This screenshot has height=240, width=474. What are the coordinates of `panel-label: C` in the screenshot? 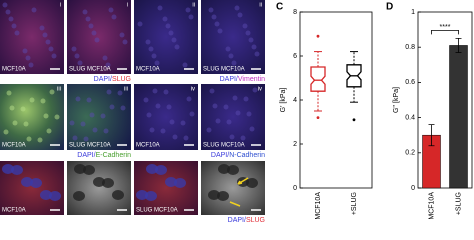 It's located at (279, 7).